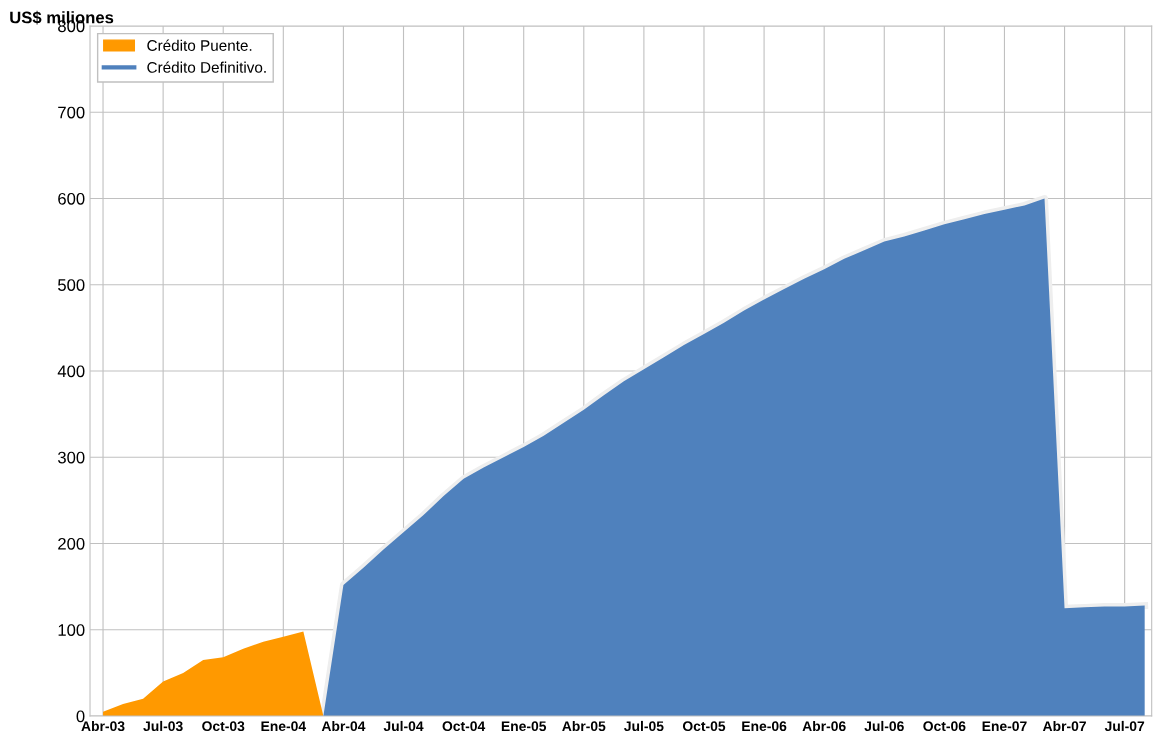  I want to click on y-tick-label: 700, so click(71, 112).